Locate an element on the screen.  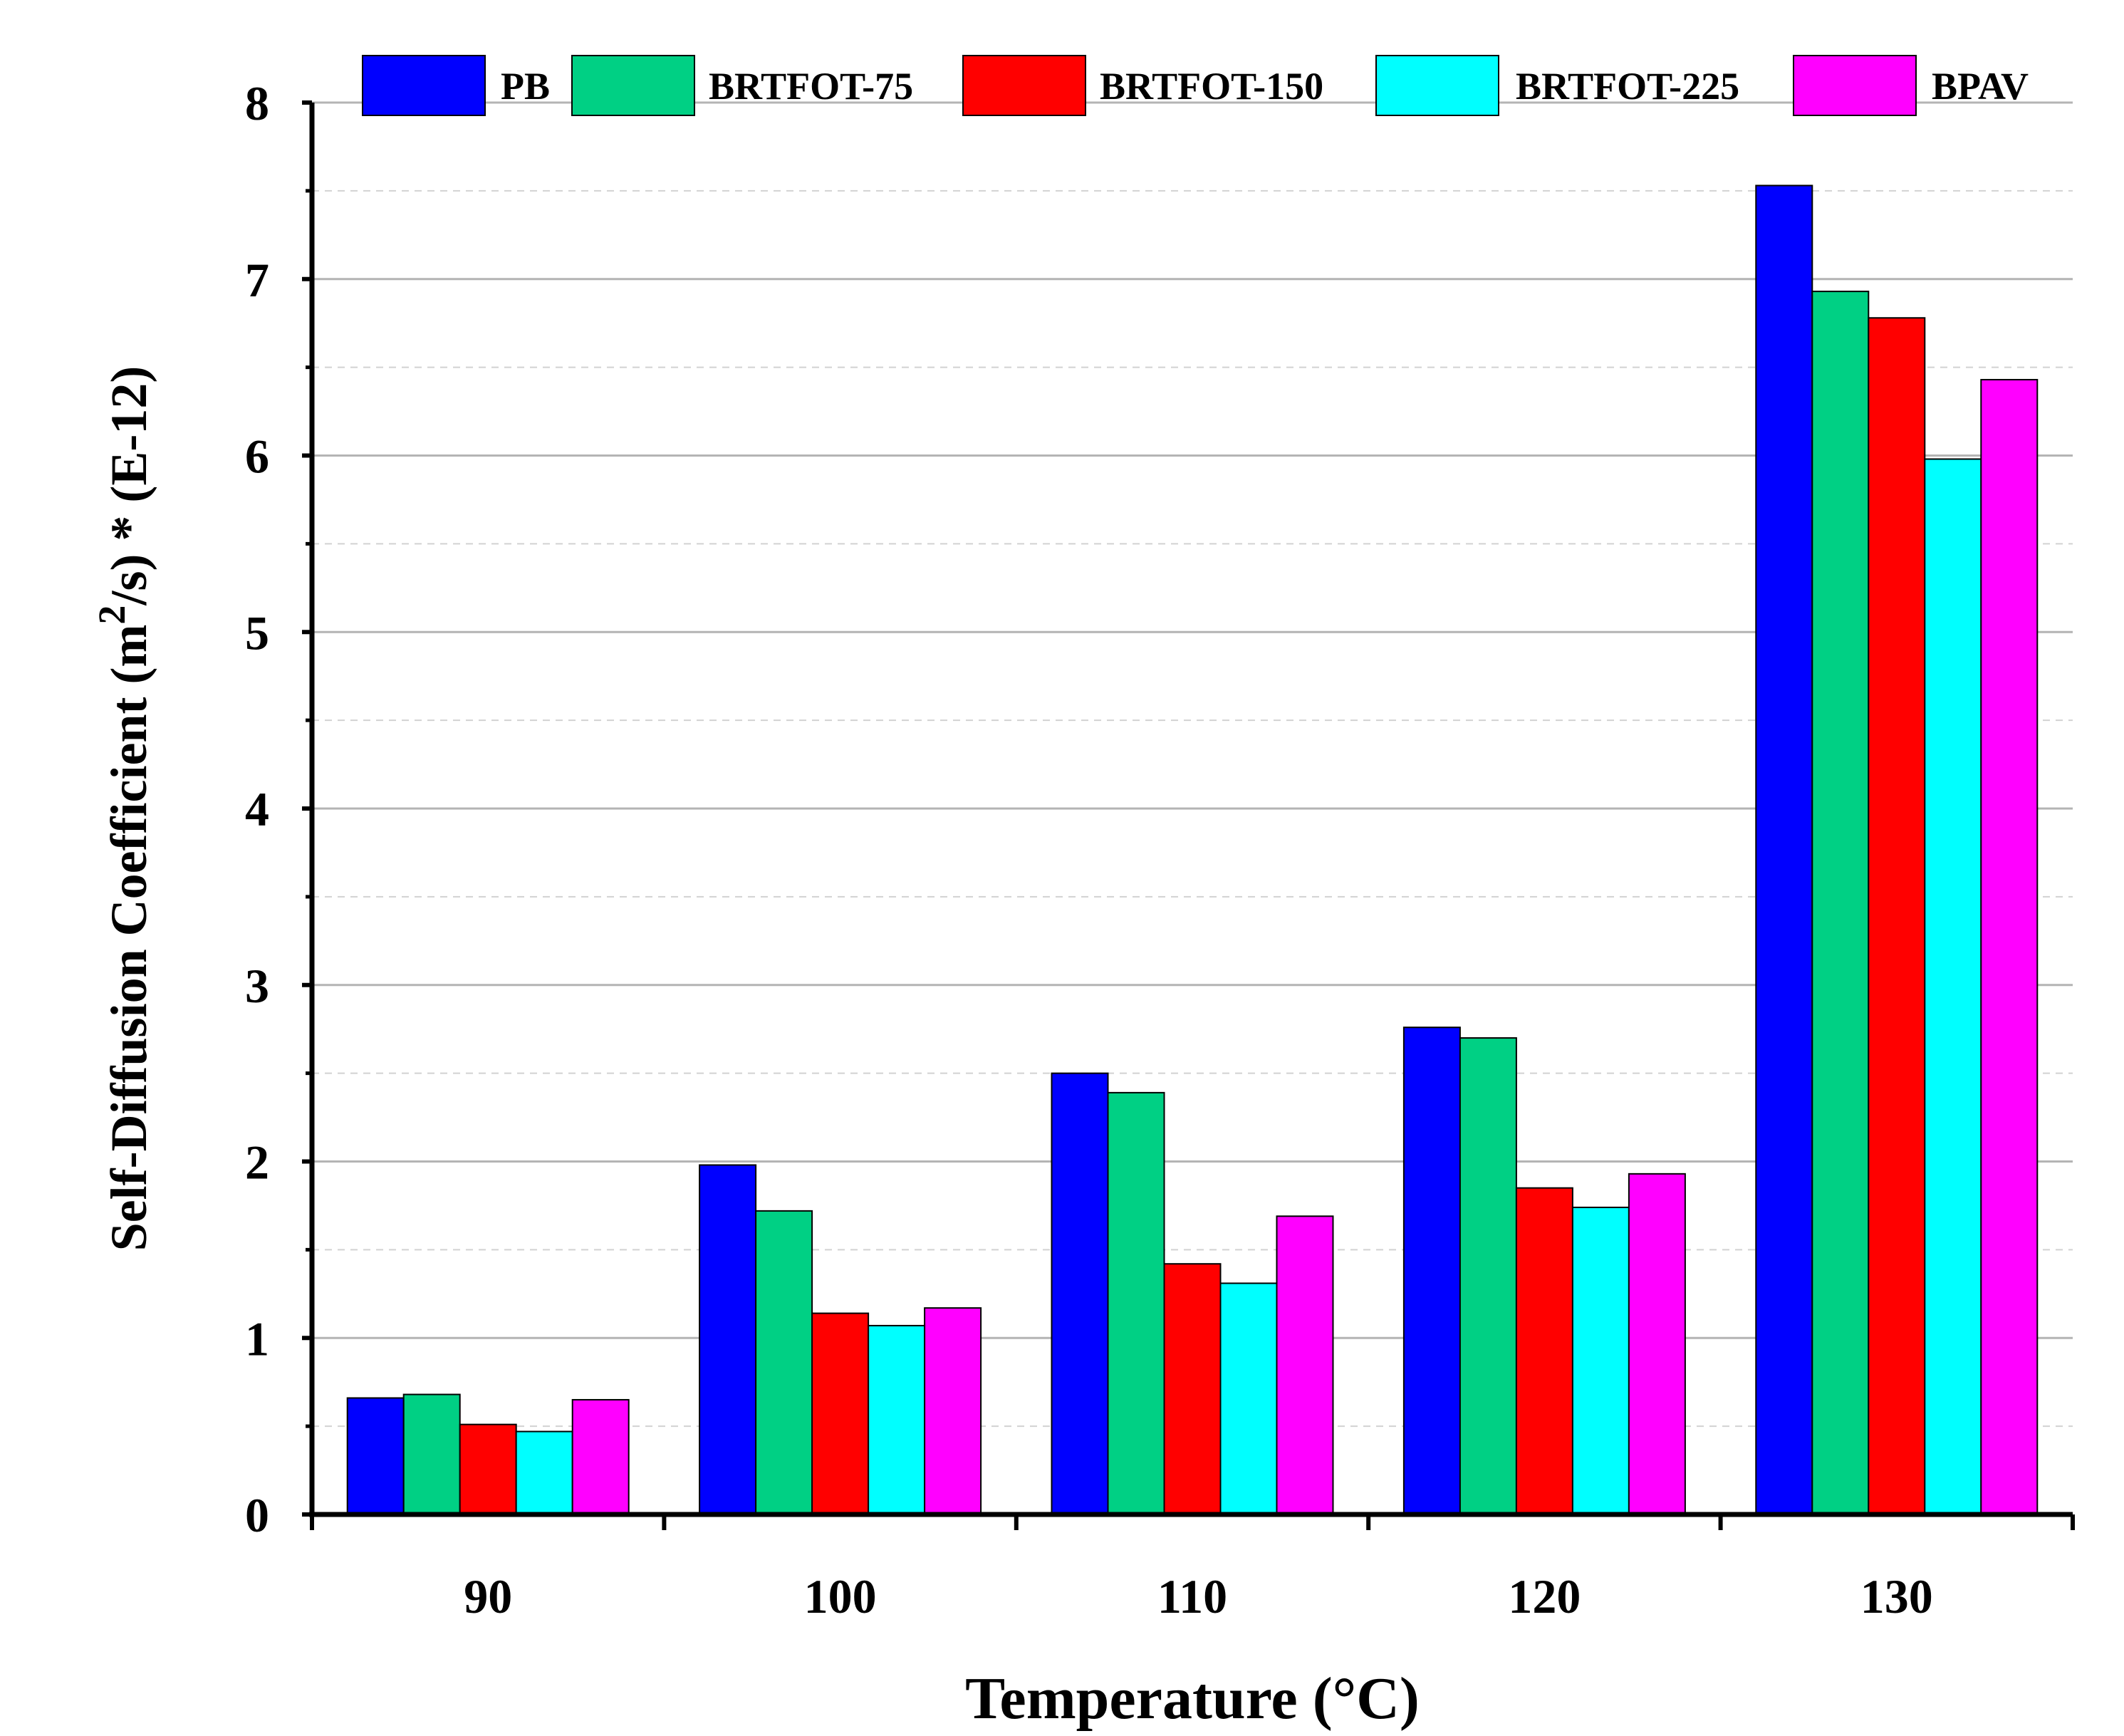
legend-label-brtfot-75: BRTFOT-75 is located at coordinates (811, 86).